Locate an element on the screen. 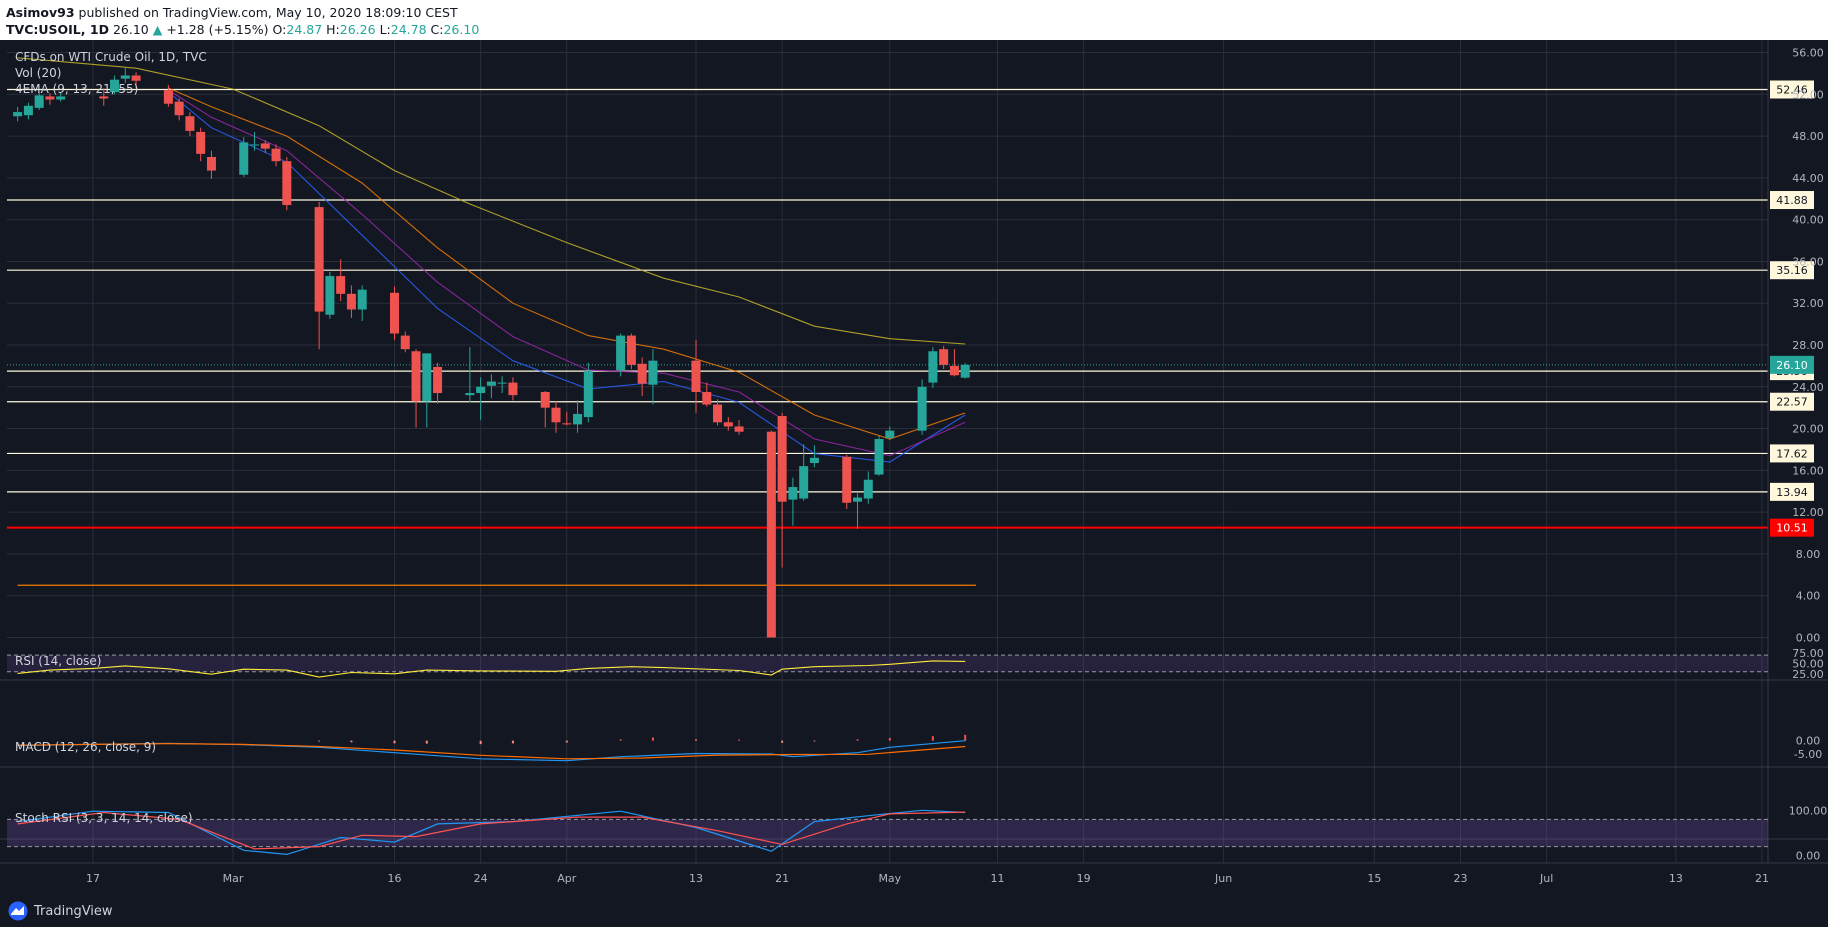 The image size is (1828, 927). stoch-d-line is located at coordinates (491, 830).